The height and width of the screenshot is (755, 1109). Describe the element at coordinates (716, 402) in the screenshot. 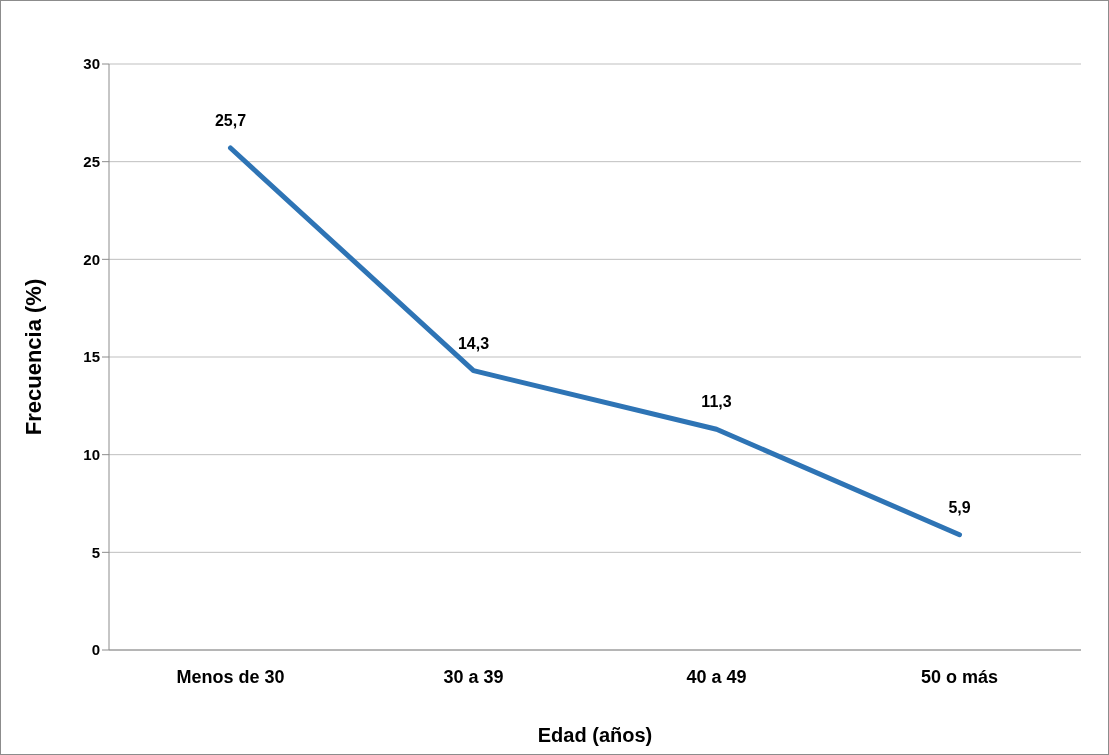

I see `data-label: 11,3` at that location.